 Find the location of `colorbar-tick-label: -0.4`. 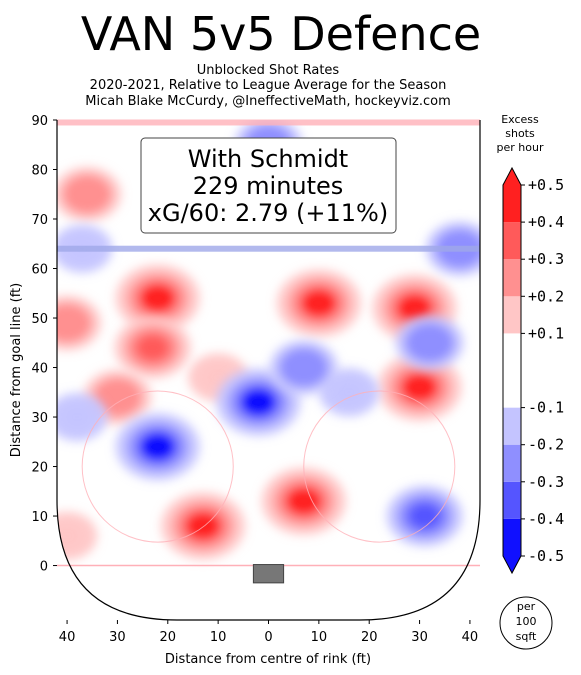

colorbar-tick-label: -0.4 is located at coordinates (546, 519).